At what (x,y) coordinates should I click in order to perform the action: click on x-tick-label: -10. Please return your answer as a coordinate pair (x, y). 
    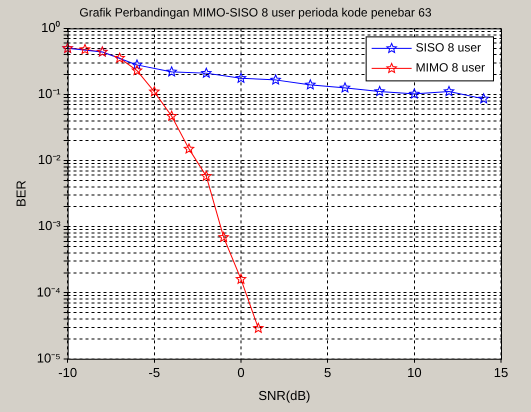
    Looking at the image, I should click on (68, 372).